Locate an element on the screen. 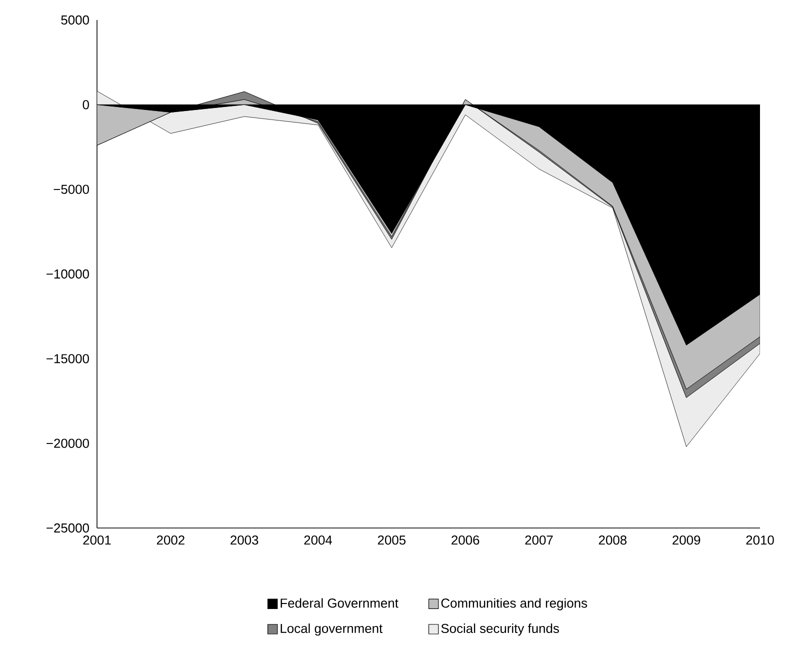 This screenshot has height=670, width=785. y-tick-label: −25000 is located at coordinates (67, 528).